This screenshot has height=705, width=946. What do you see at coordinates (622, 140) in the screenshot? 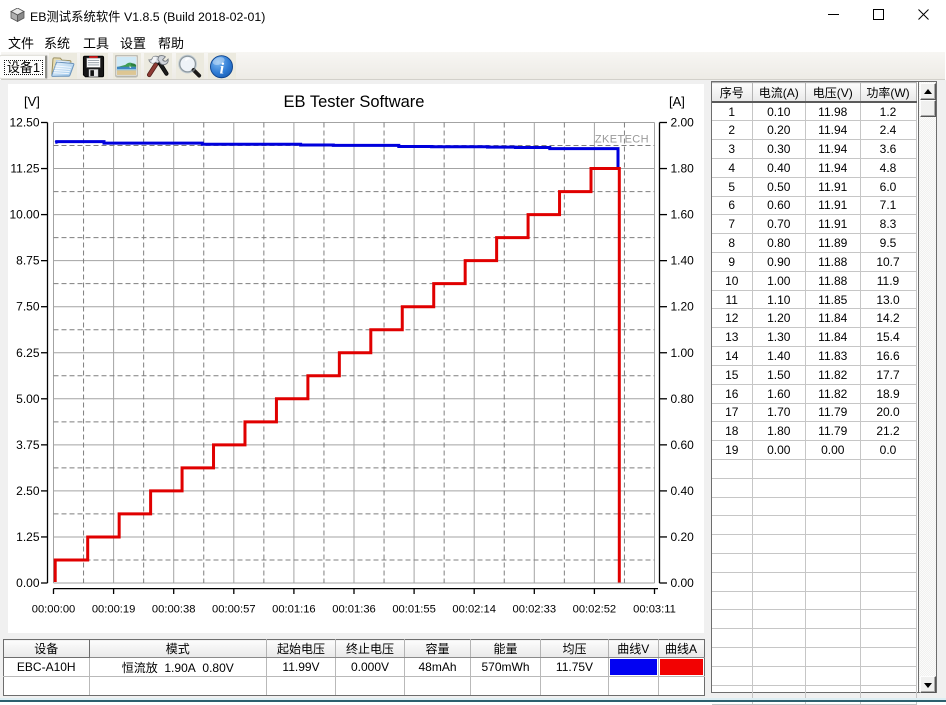
I see `svg-text: ZKETECH` at bounding box center [622, 140].